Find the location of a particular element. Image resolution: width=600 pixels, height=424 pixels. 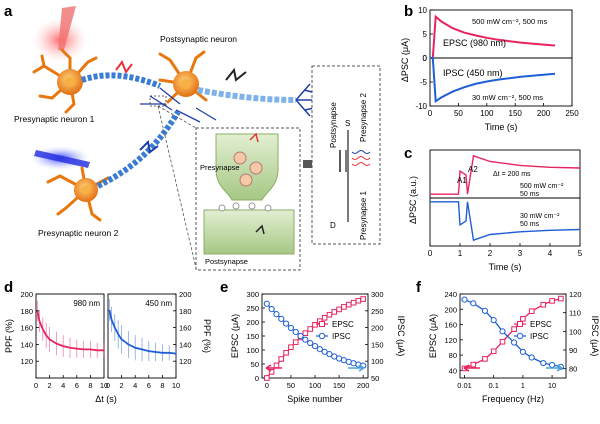

panel-d-left-xtick-label: 6 is located at coordinates (77, 385).